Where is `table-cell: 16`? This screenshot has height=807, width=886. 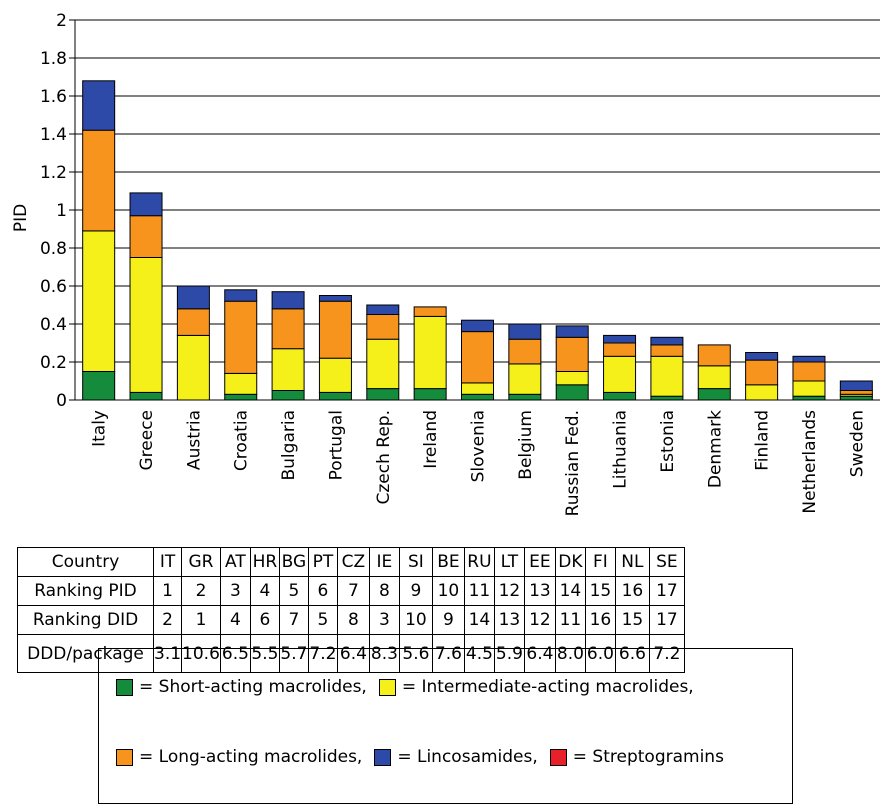
table-cell: 16 is located at coordinates (600, 620).